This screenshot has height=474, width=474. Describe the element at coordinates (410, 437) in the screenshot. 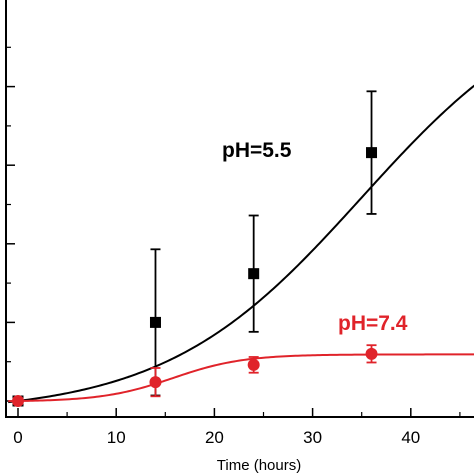

I see `x-tick-label-40: 40` at that location.